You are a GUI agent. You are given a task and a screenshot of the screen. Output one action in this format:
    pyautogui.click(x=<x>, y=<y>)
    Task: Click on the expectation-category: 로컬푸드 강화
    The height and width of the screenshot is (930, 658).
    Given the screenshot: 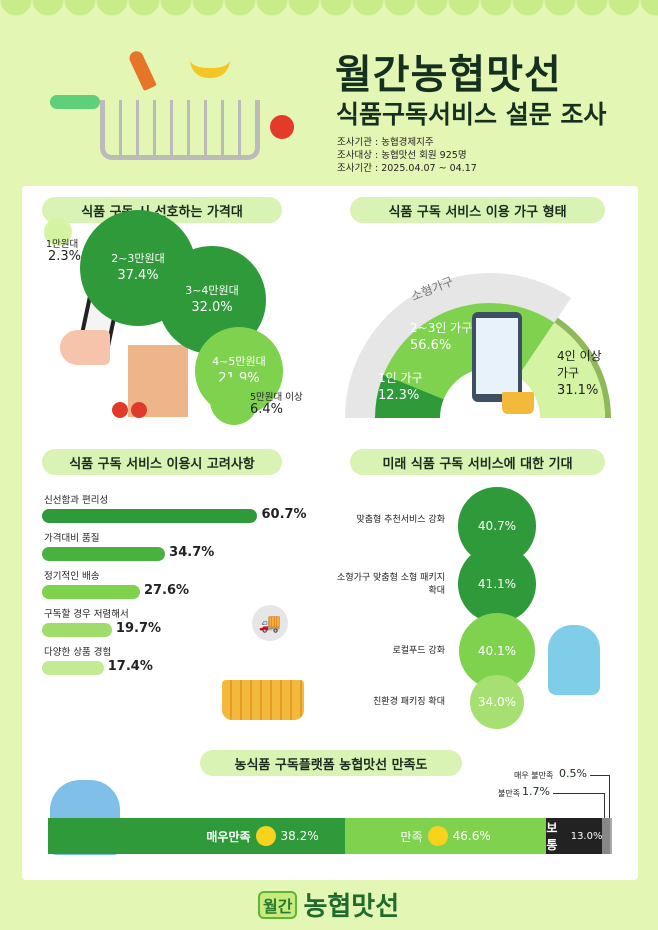 What is the action you would take?
    pyautogui.click(x=418, y=651)
    